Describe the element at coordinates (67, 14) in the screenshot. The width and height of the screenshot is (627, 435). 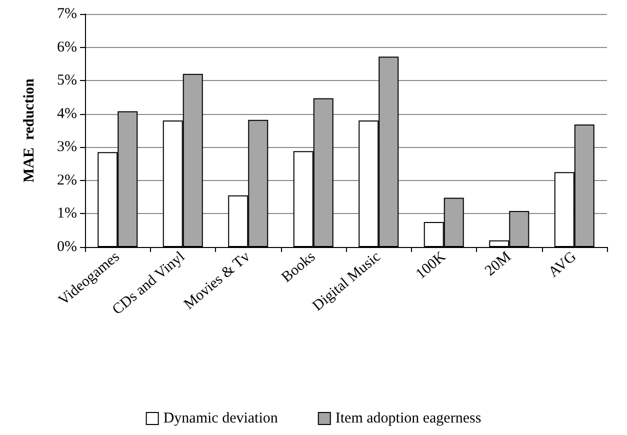
I see `y-tick-label: 7%` at that location.